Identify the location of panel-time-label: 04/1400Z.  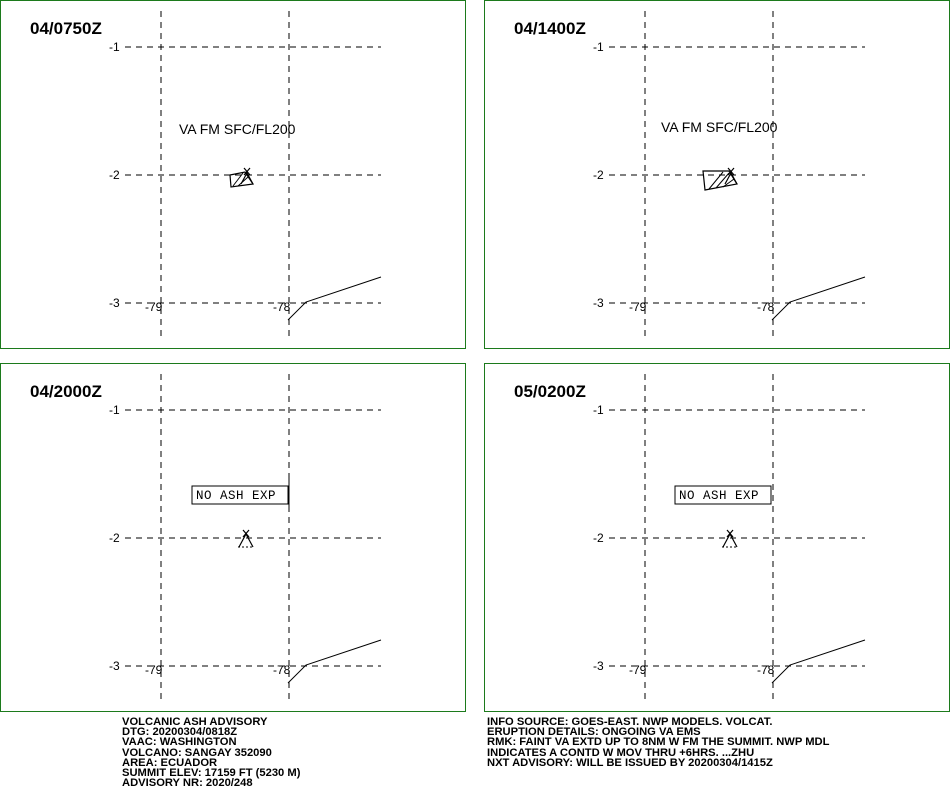
(550, 28).